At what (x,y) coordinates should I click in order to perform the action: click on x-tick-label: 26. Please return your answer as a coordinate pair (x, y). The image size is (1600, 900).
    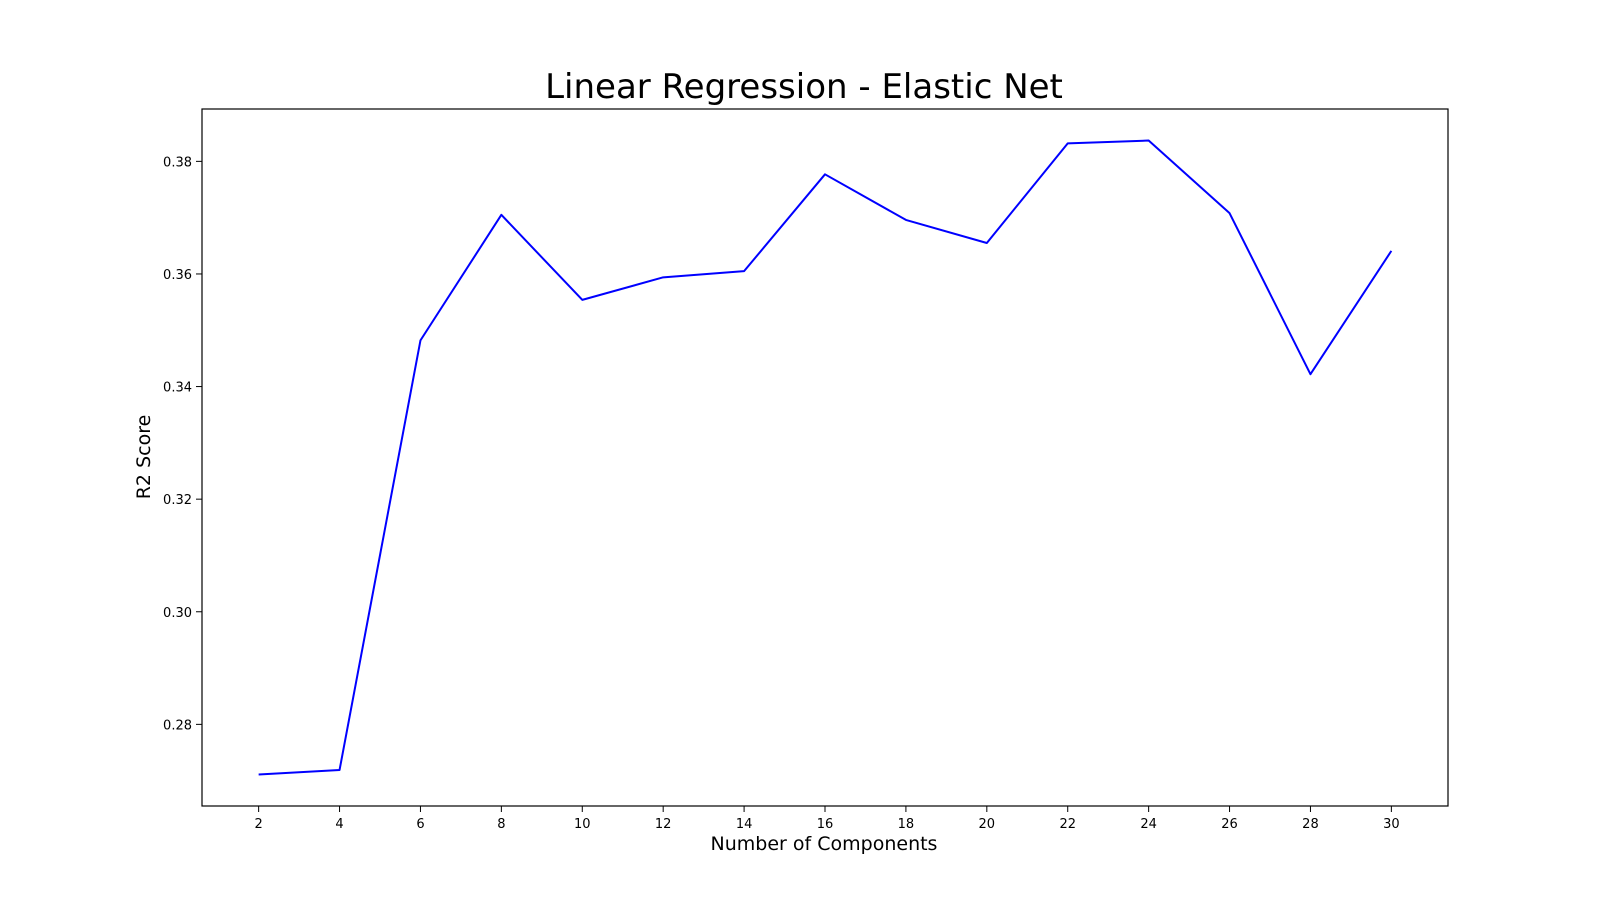
    Looking at the image, I should click on (1229, 824).